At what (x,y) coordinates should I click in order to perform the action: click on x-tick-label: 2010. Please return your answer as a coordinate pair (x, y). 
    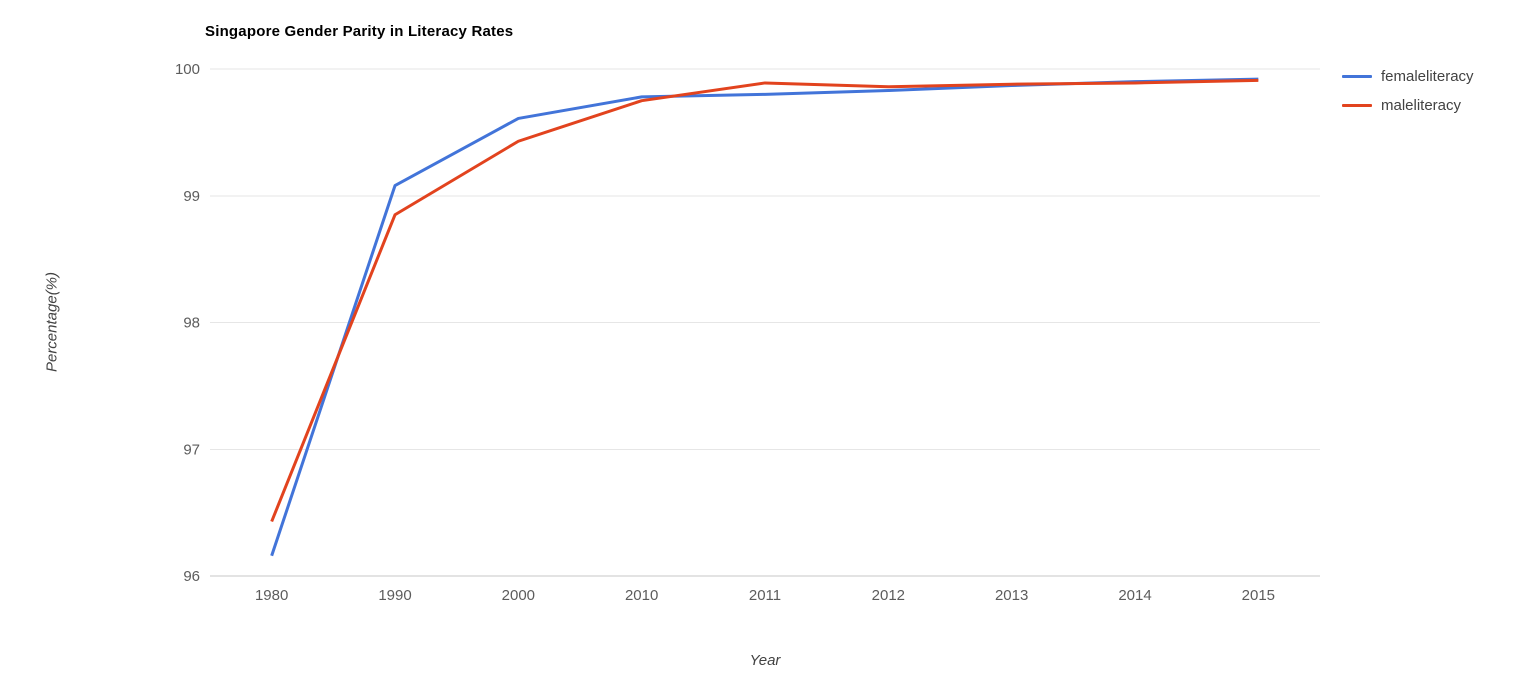
    Looking at the image, I should click on (641, 595).